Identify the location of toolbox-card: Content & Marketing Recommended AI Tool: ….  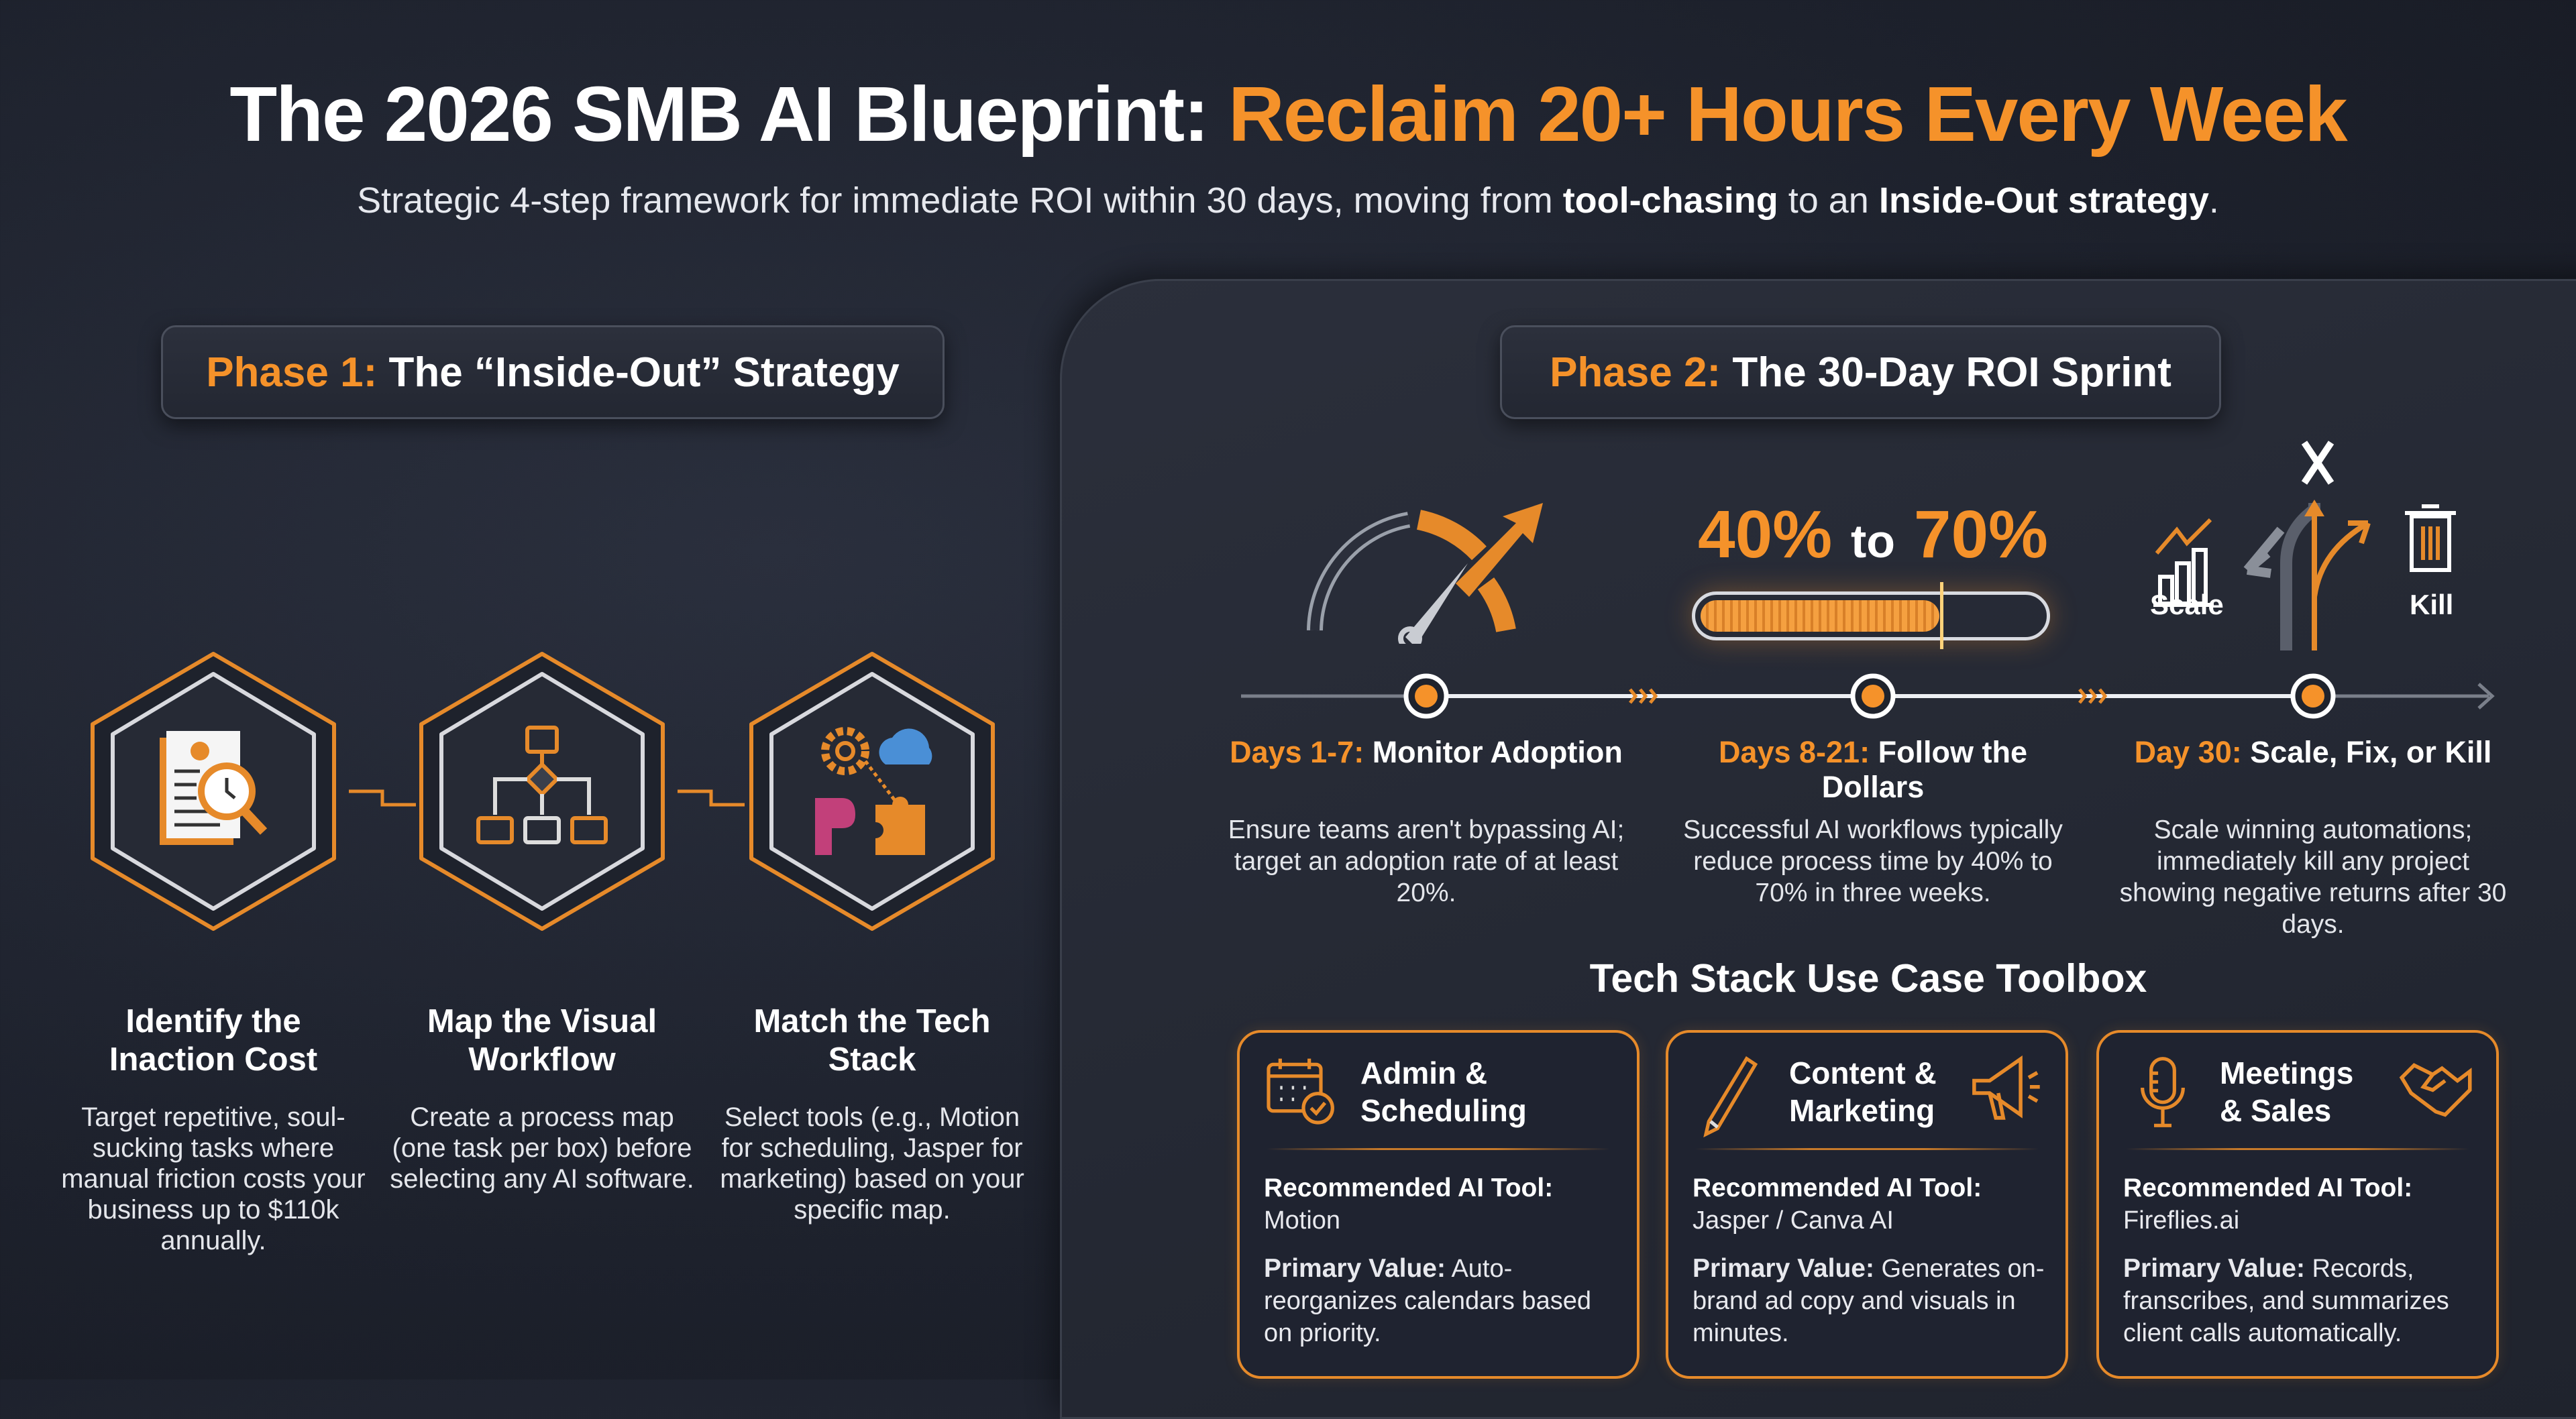
(1867, 1205).